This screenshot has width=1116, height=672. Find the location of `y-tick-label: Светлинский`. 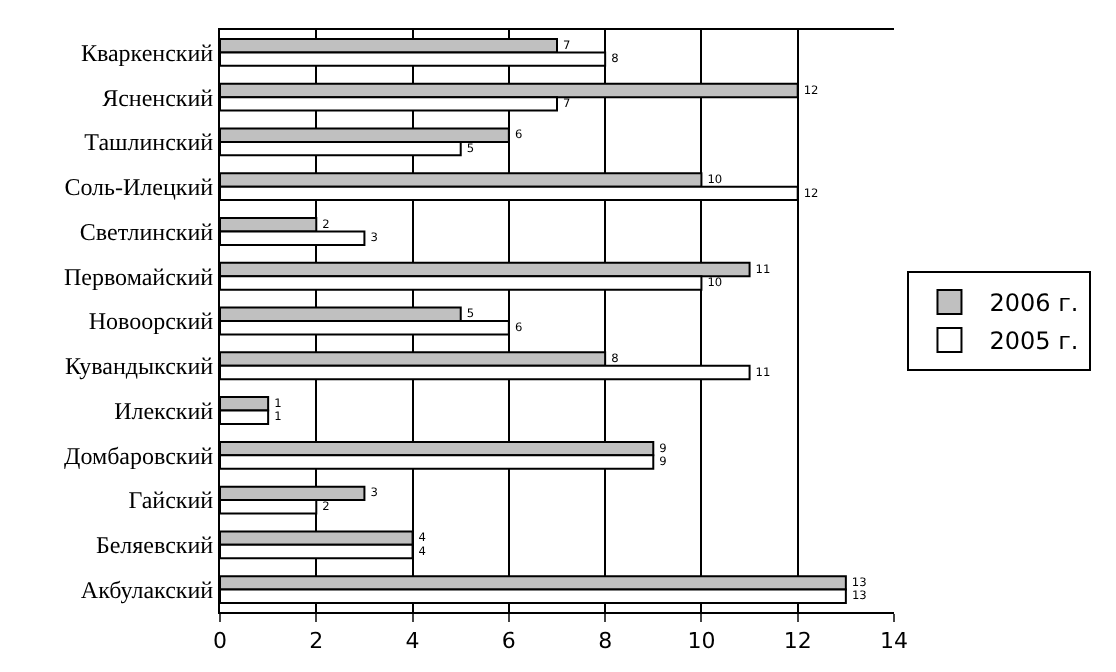

y-tick-label: Светлинский is located at coordinates (147, 231).